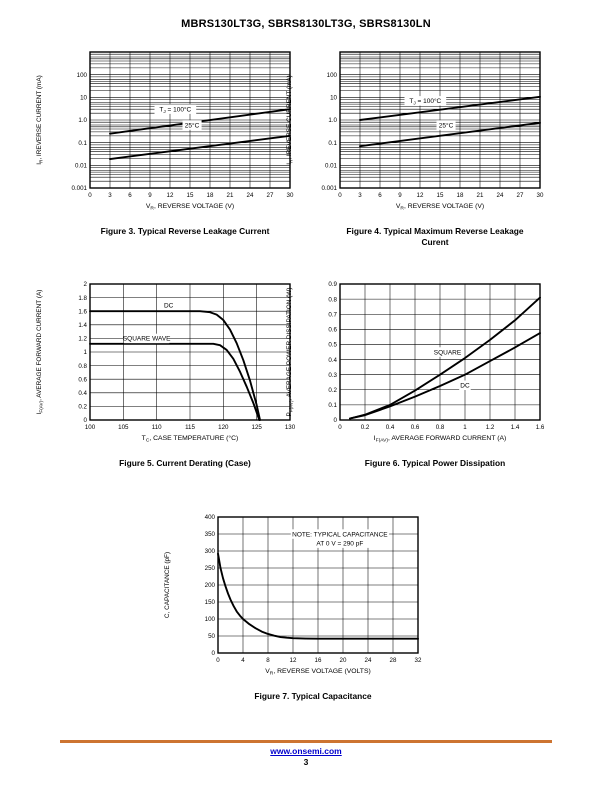 Image resolution: width=612 pixels, height=792 pixels. Describe the element at coordinates (318, 672) in the screenshot. I see `x-axis-title: VR, REVERSE VOLTAGE (VOLTS)` at that location.